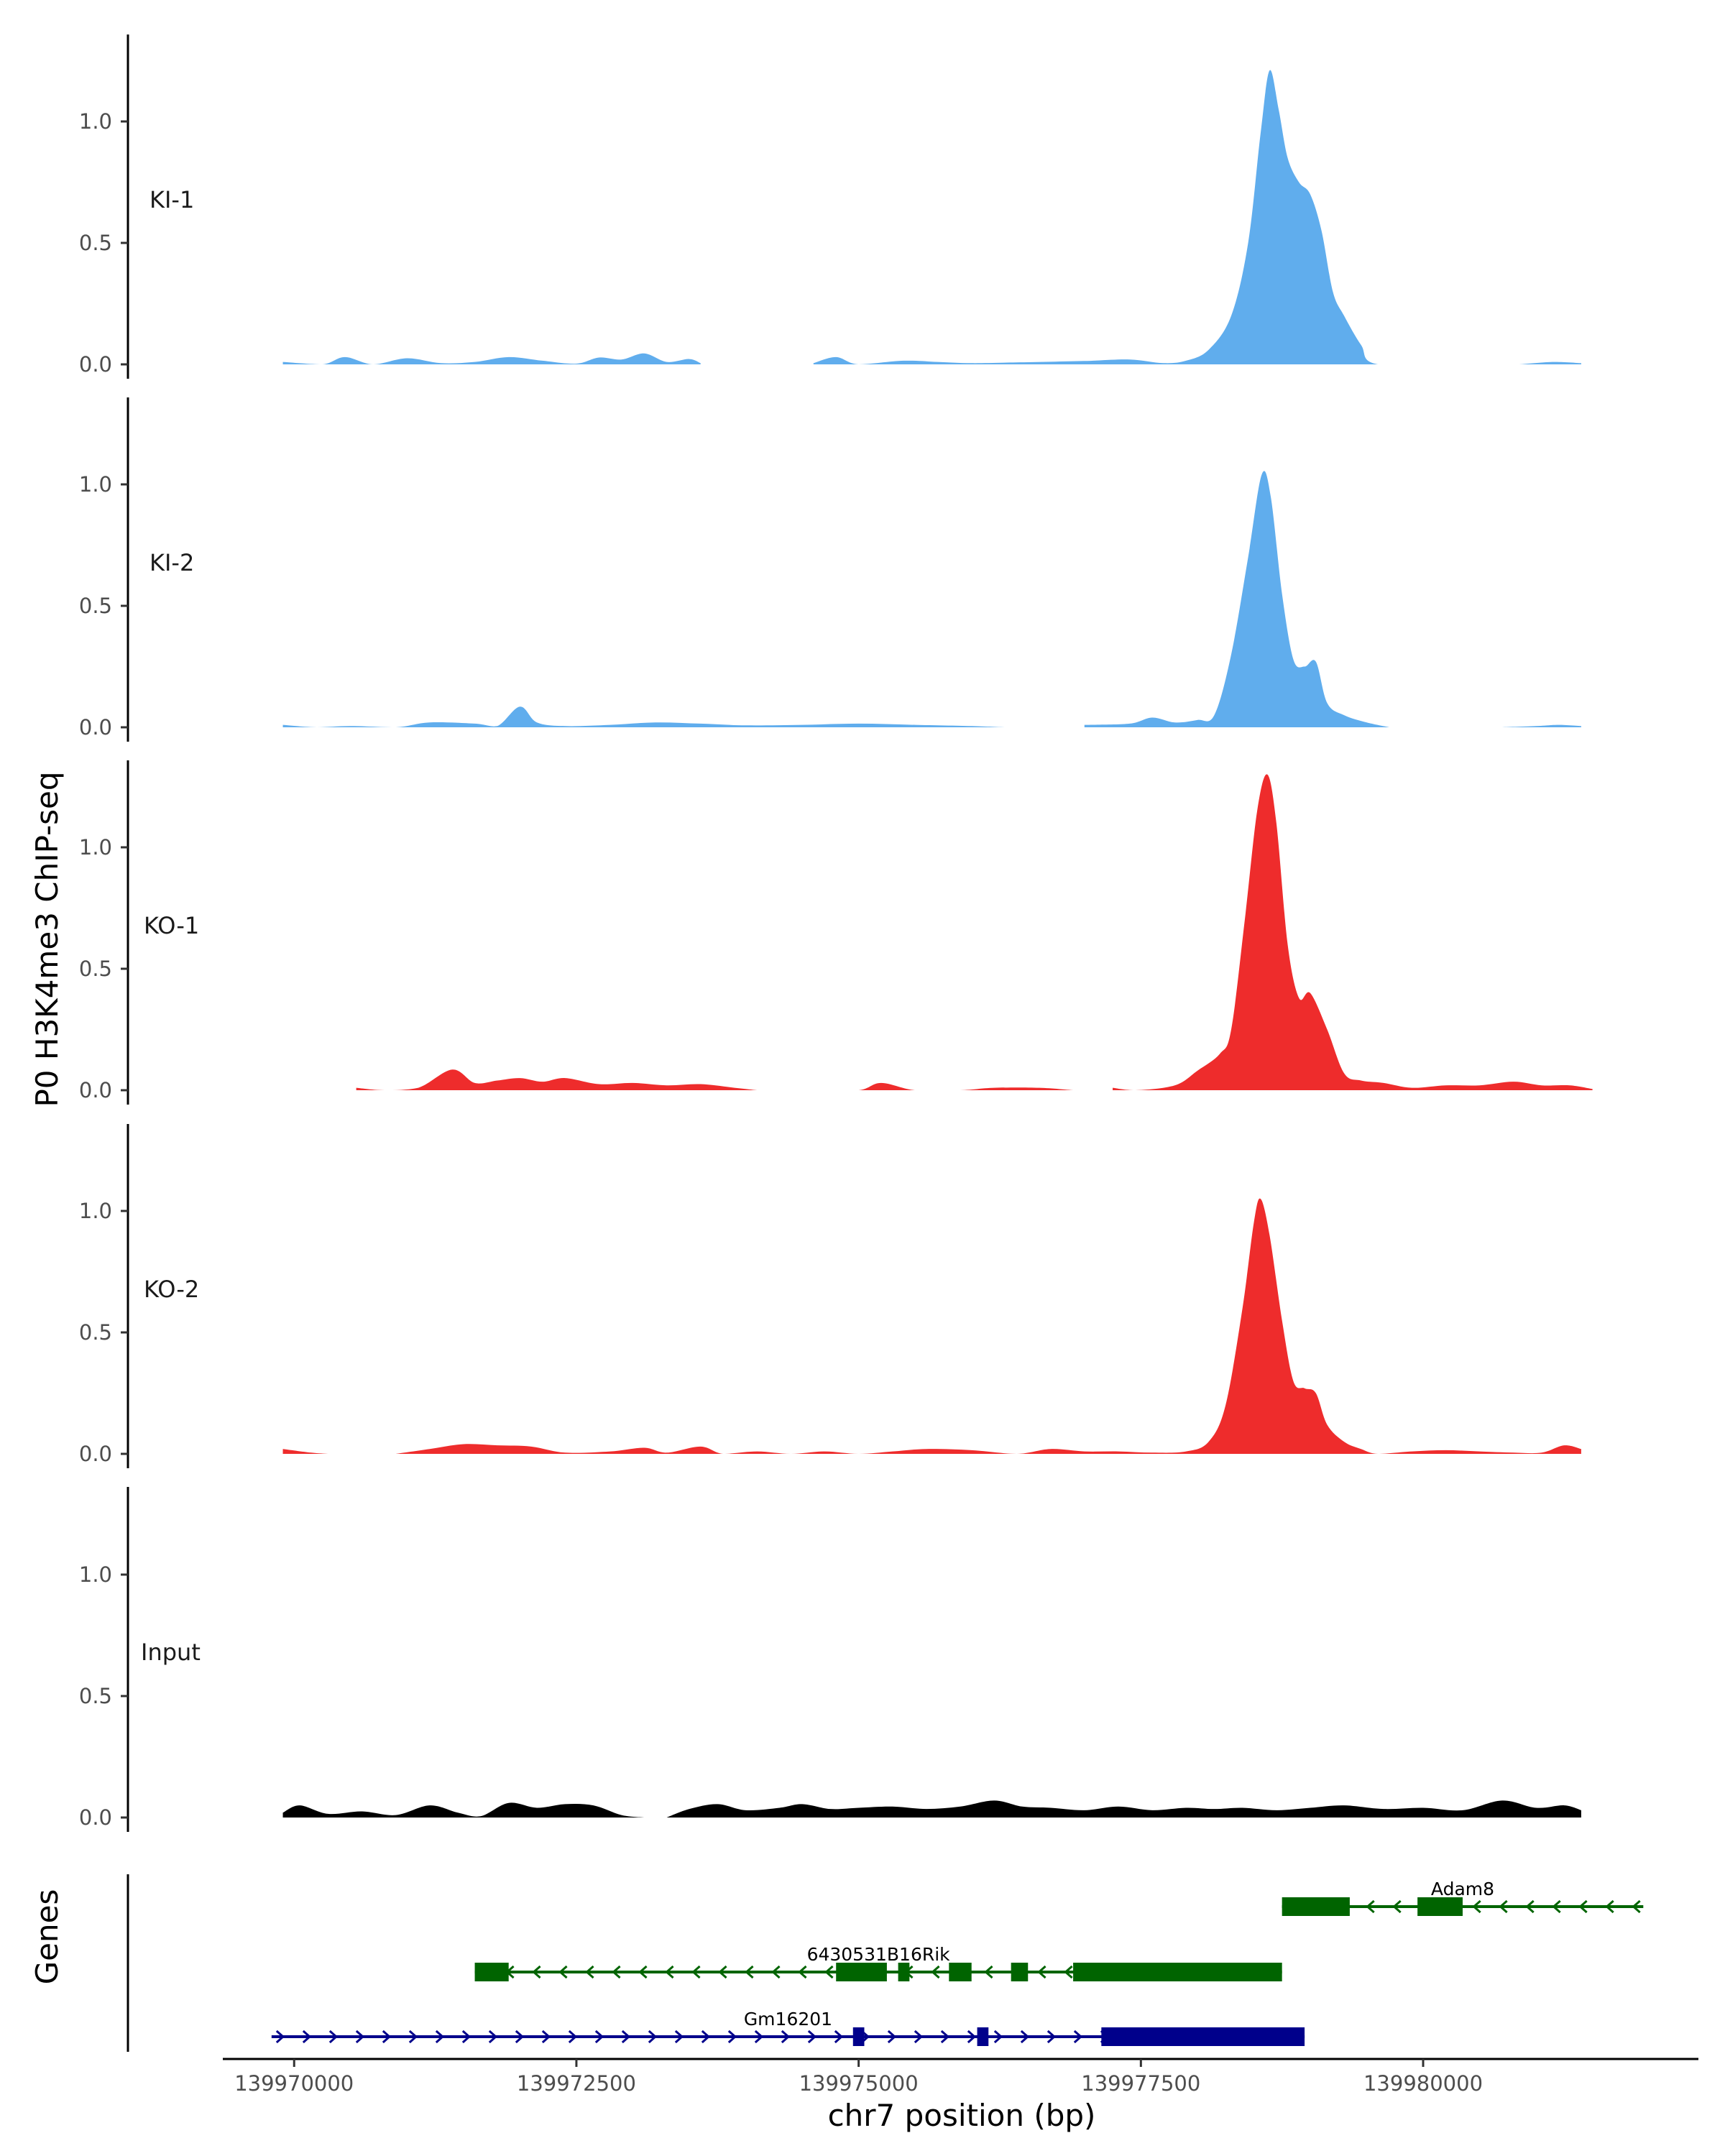 Image resolution: width=1725 pixels, height=2156 pixels. Describe the element at coordinates (171, 925) in the screenshot. I see `track-label: KO-1` at that location.